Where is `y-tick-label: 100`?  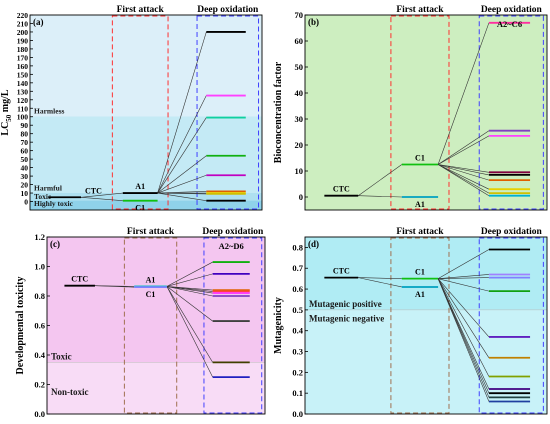 y-tick-label: 100 is located at coordinates (23, 117).